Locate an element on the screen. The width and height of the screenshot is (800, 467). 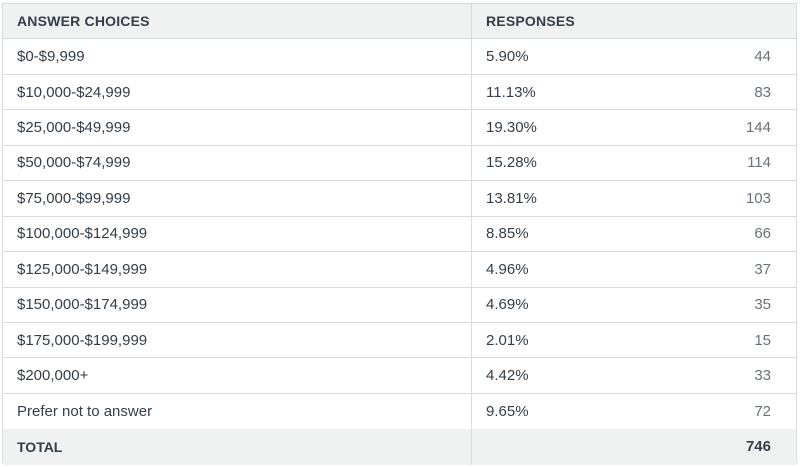
response-percent: 4.69% is located at coordinates (507, 305).